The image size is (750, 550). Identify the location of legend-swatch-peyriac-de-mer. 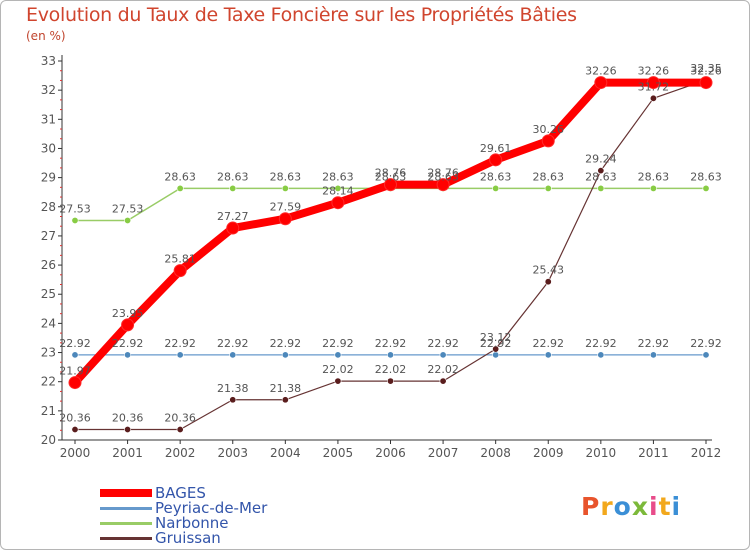
(126, 508).